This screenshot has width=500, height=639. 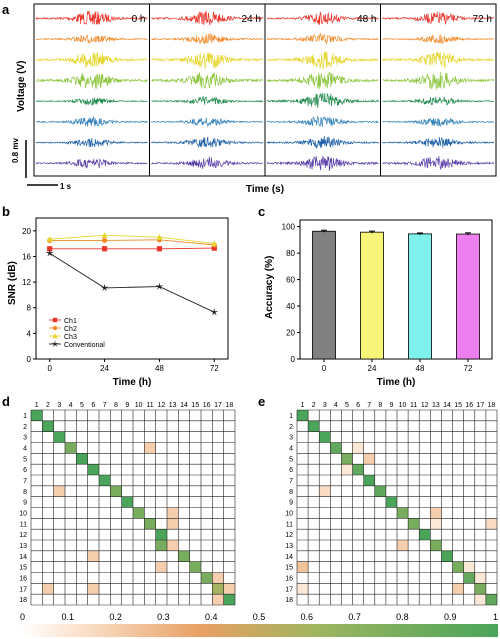 I want to click on column-label: 1, so click(x=37, y=405).